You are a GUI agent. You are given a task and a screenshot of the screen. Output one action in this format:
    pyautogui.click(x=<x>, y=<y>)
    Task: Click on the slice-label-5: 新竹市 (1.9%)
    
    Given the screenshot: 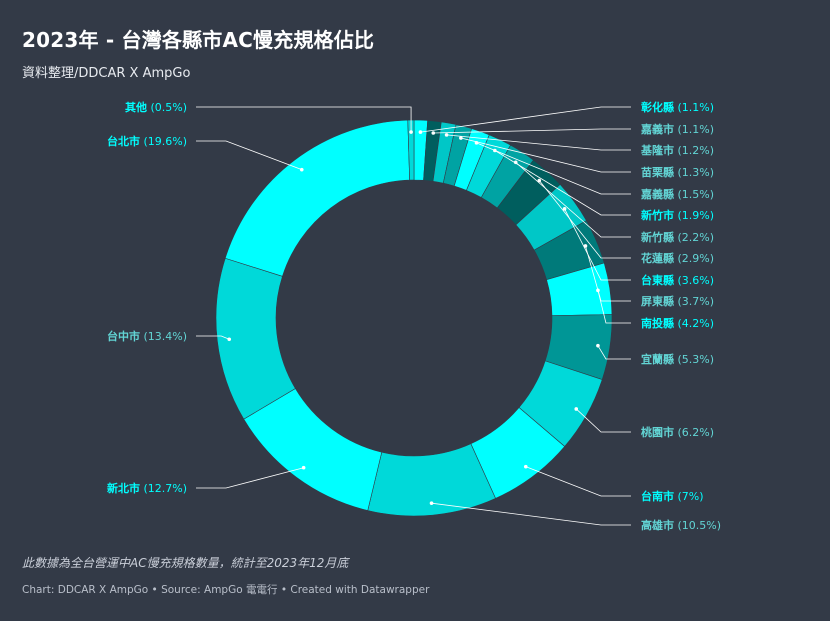 What is the action you would take?
    pyautogui.click(x=677, y=215)
    